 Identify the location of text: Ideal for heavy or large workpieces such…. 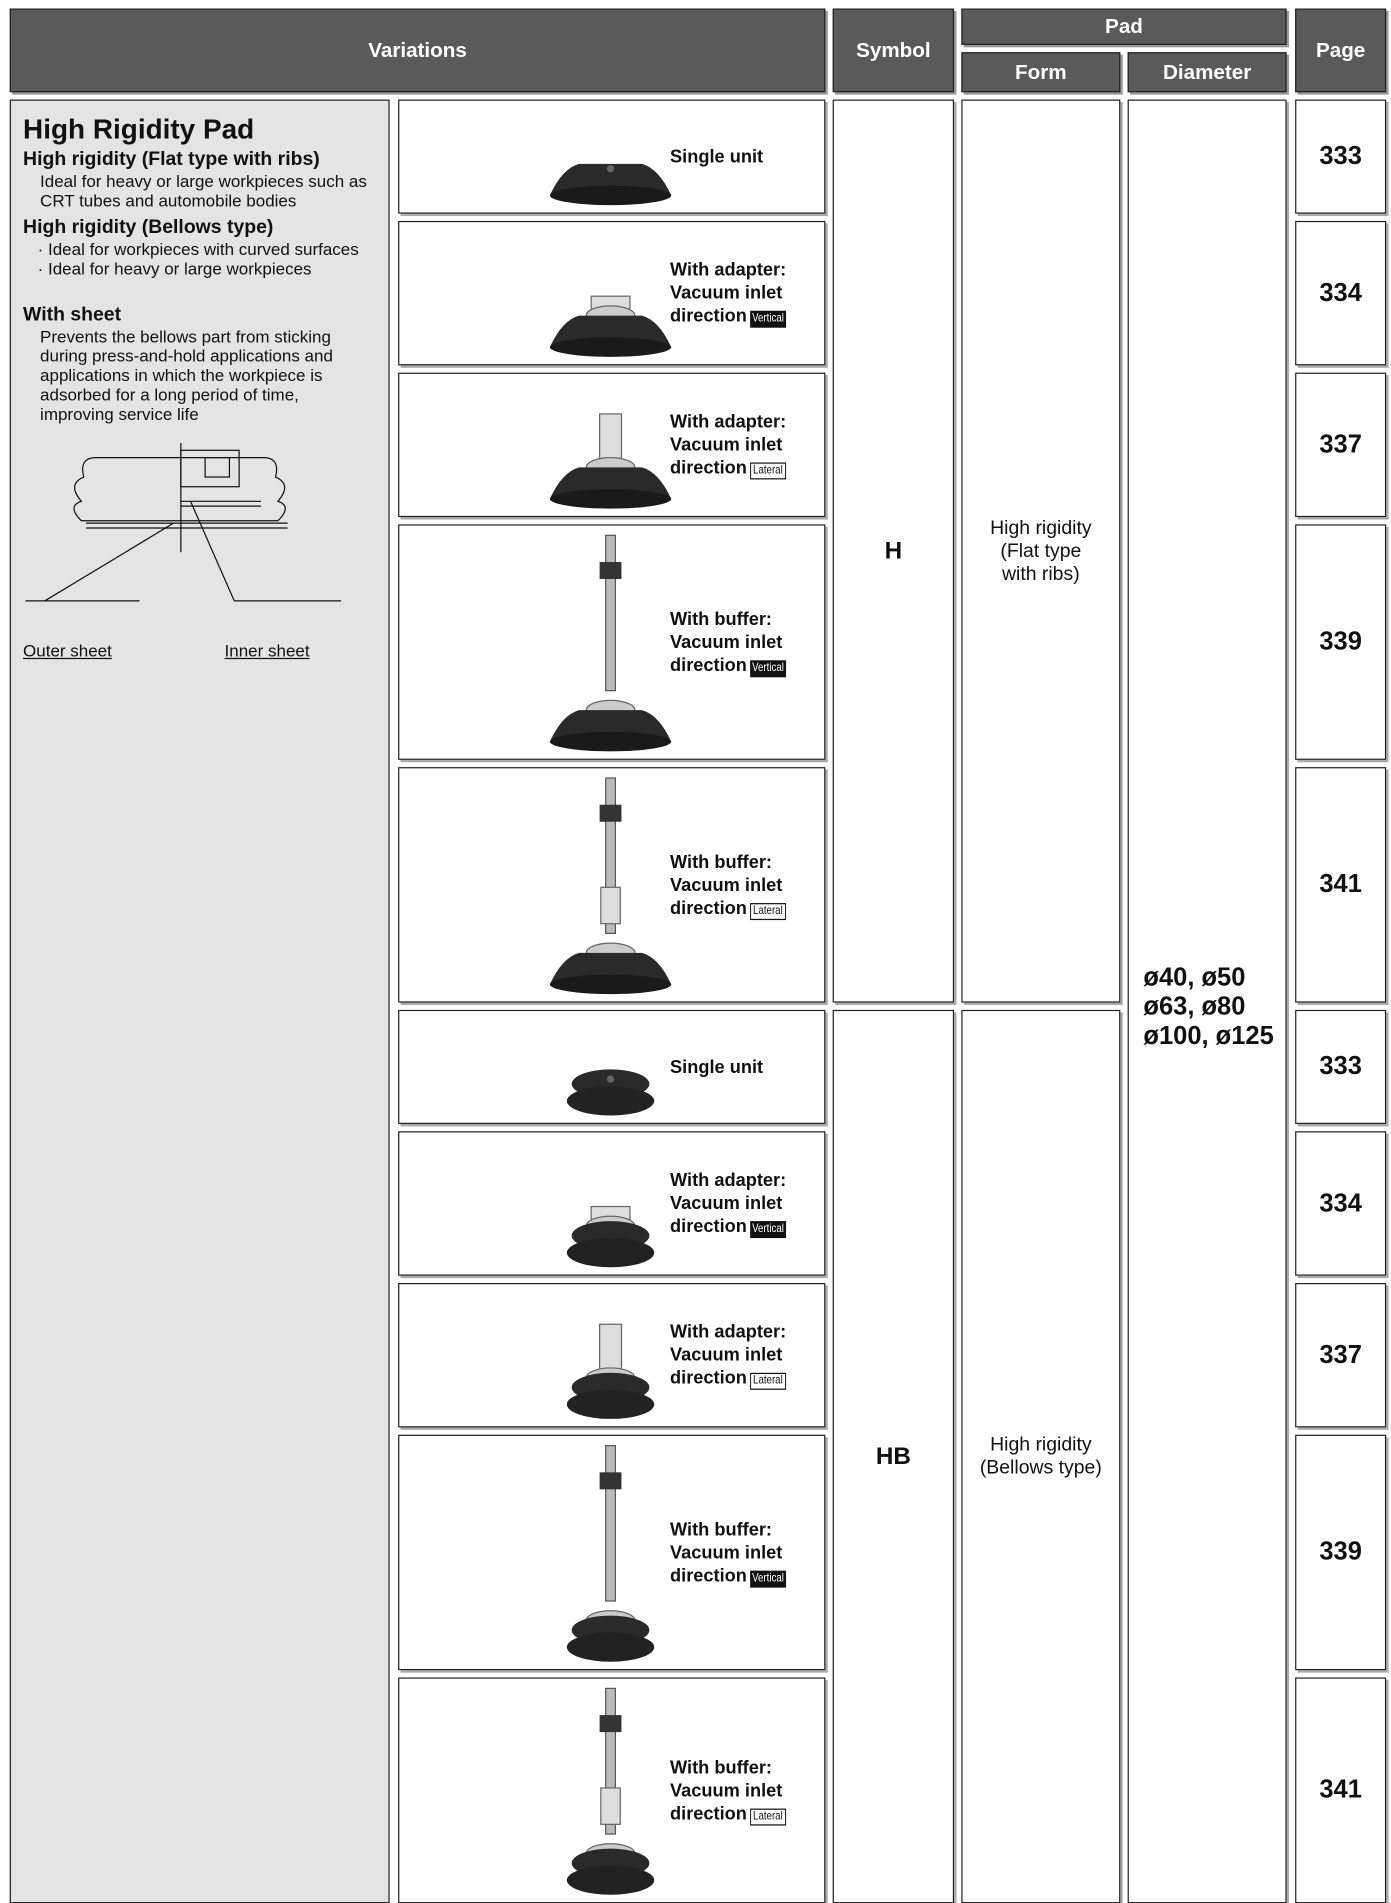
(203, 190).